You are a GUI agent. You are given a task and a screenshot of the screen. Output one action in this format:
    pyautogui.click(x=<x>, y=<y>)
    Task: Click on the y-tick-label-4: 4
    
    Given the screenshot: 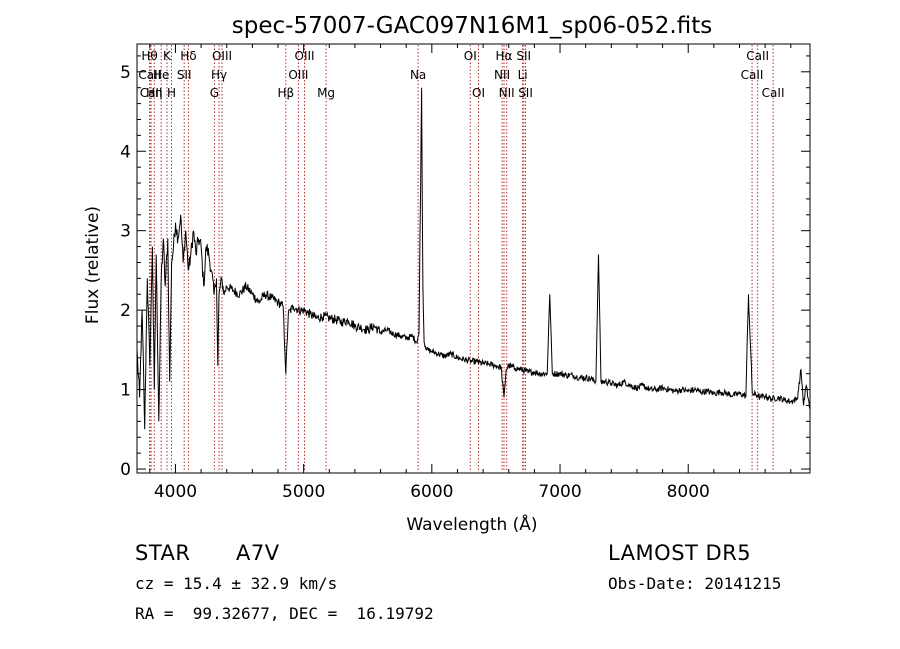 What is the action you would take?
    pyautogui.click(x=125, y=152)
    